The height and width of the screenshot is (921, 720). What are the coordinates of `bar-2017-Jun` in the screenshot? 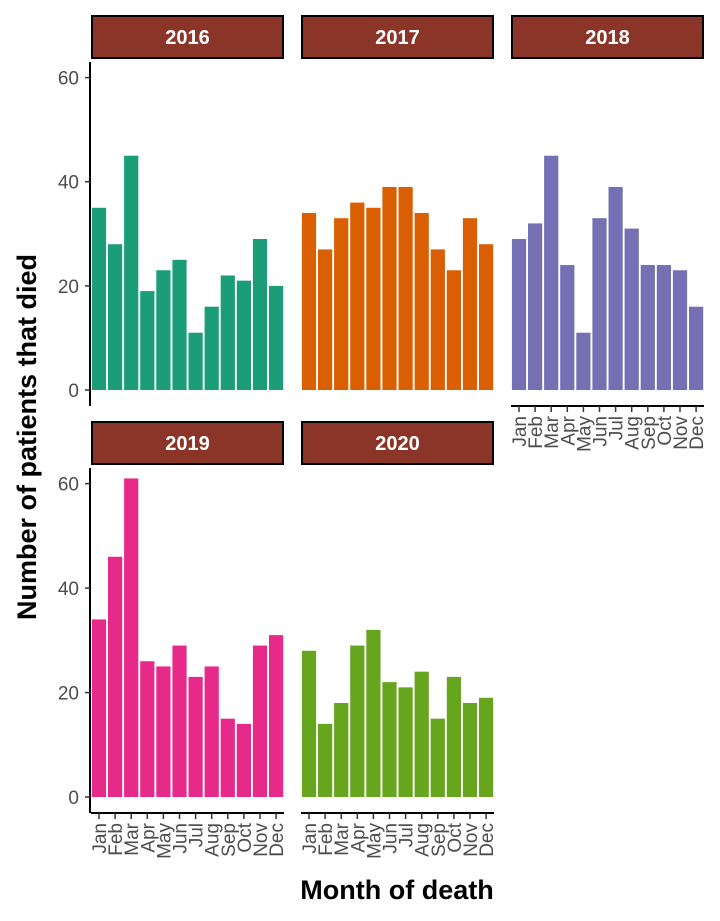 It's located at (389, 288).